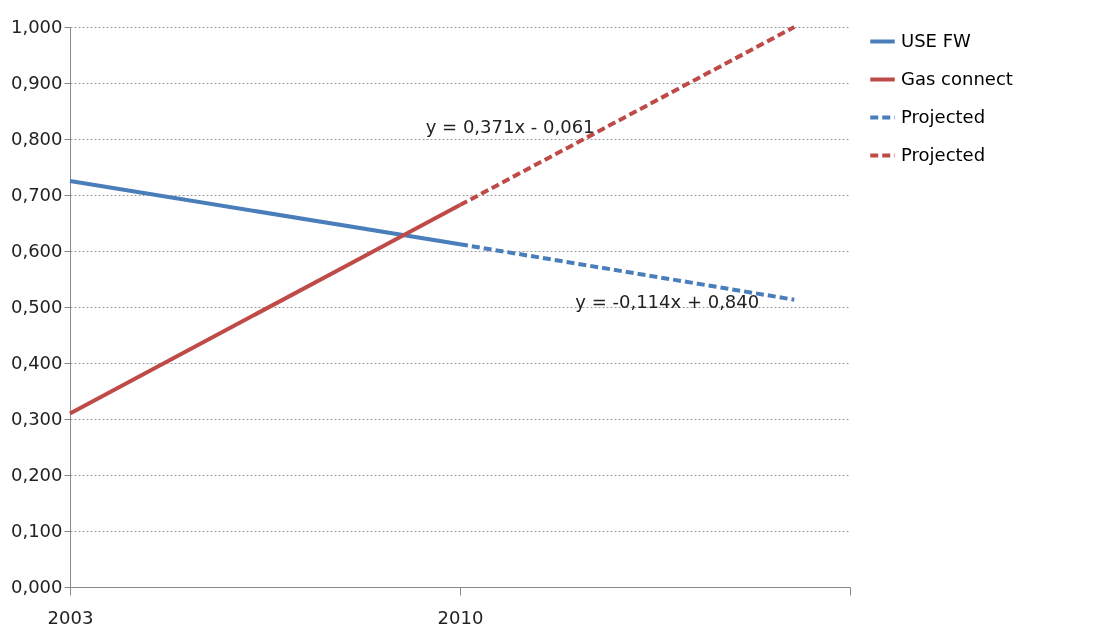  What do you see at coordinates (36, 250) in the screenshot?
I see `y-tick-label: 0,600` at bounding box center [36, 250].